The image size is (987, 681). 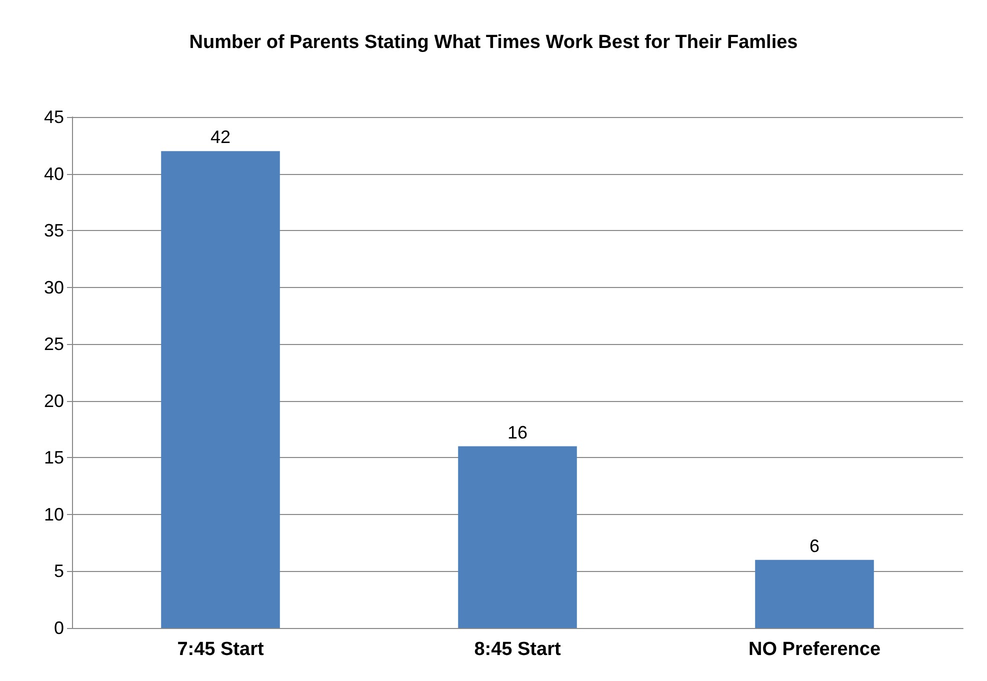 I want to click on y-tick-label: 20, so click(x=54, y=400).